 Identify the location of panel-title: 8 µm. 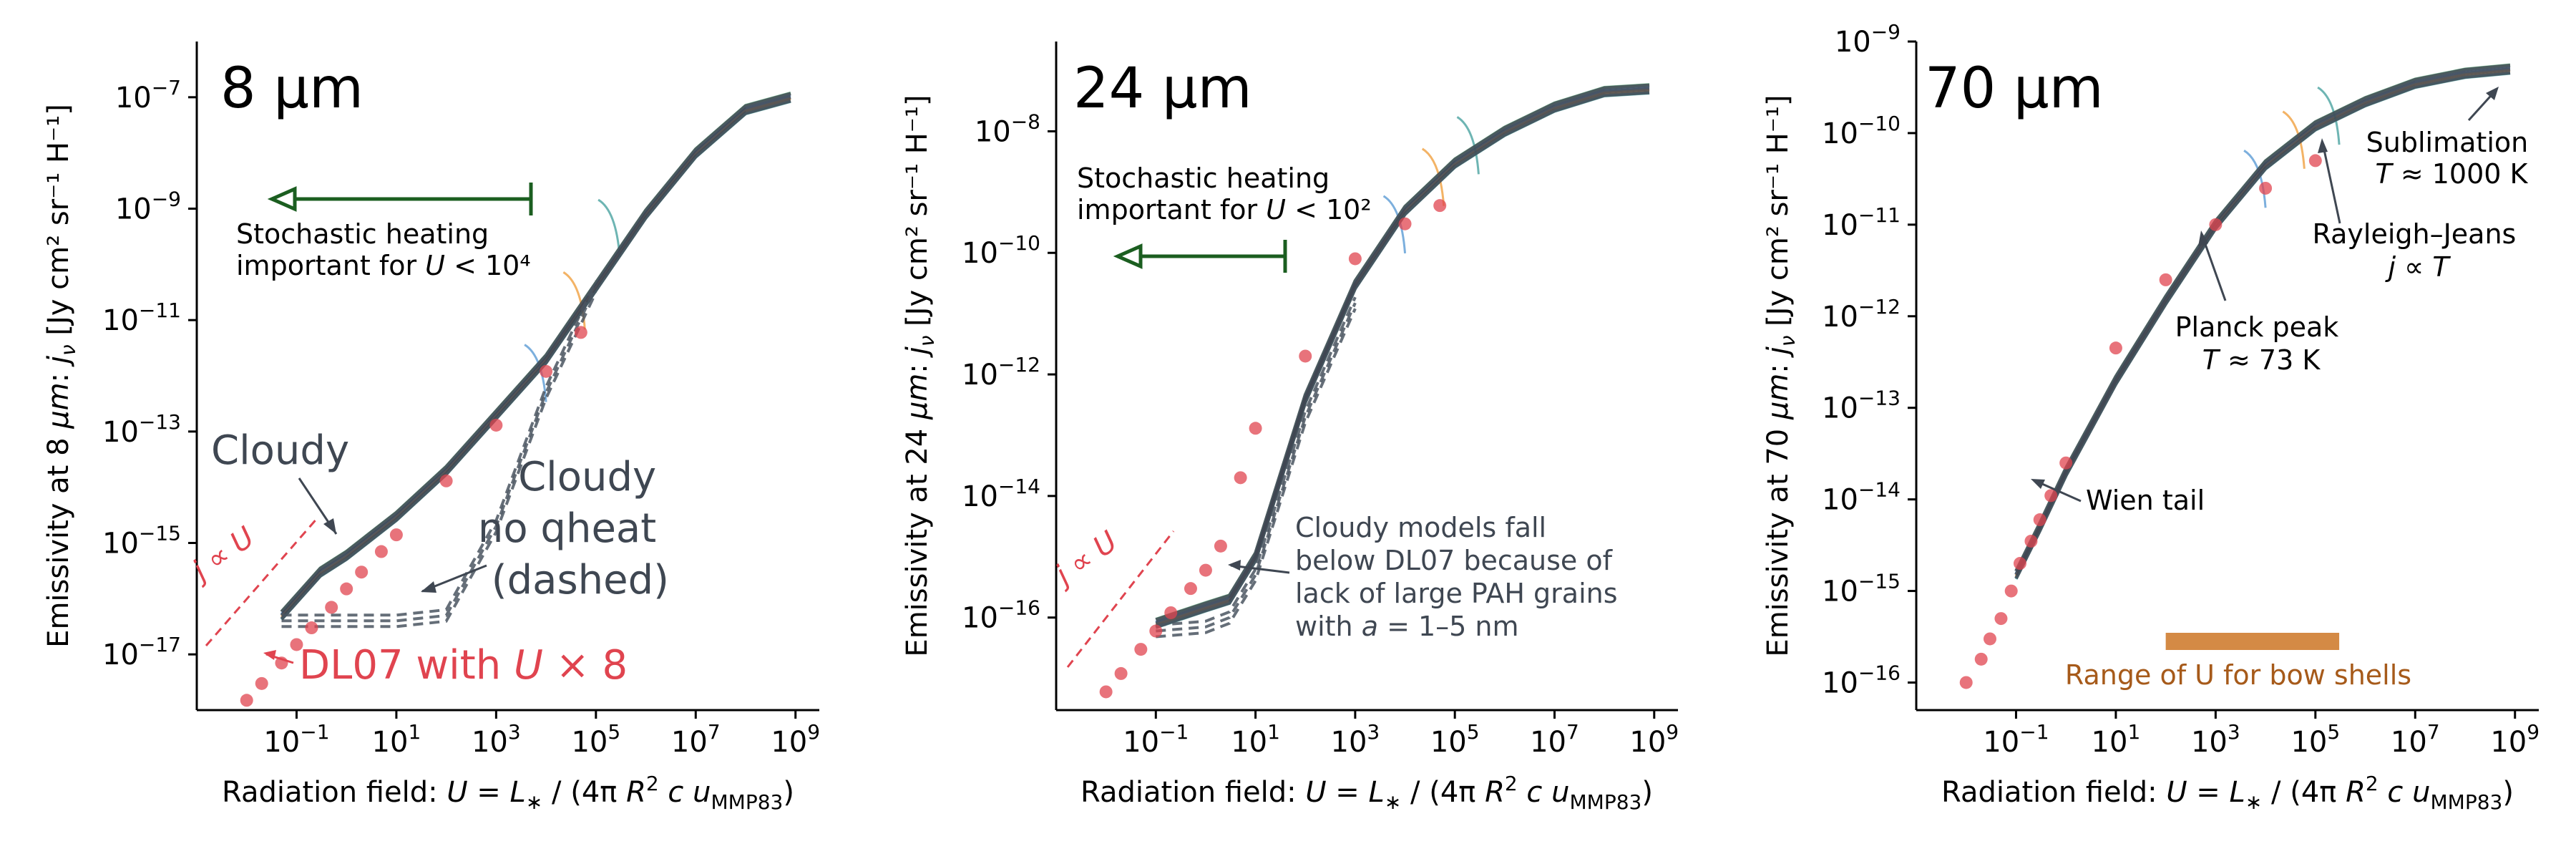
(292, 89).